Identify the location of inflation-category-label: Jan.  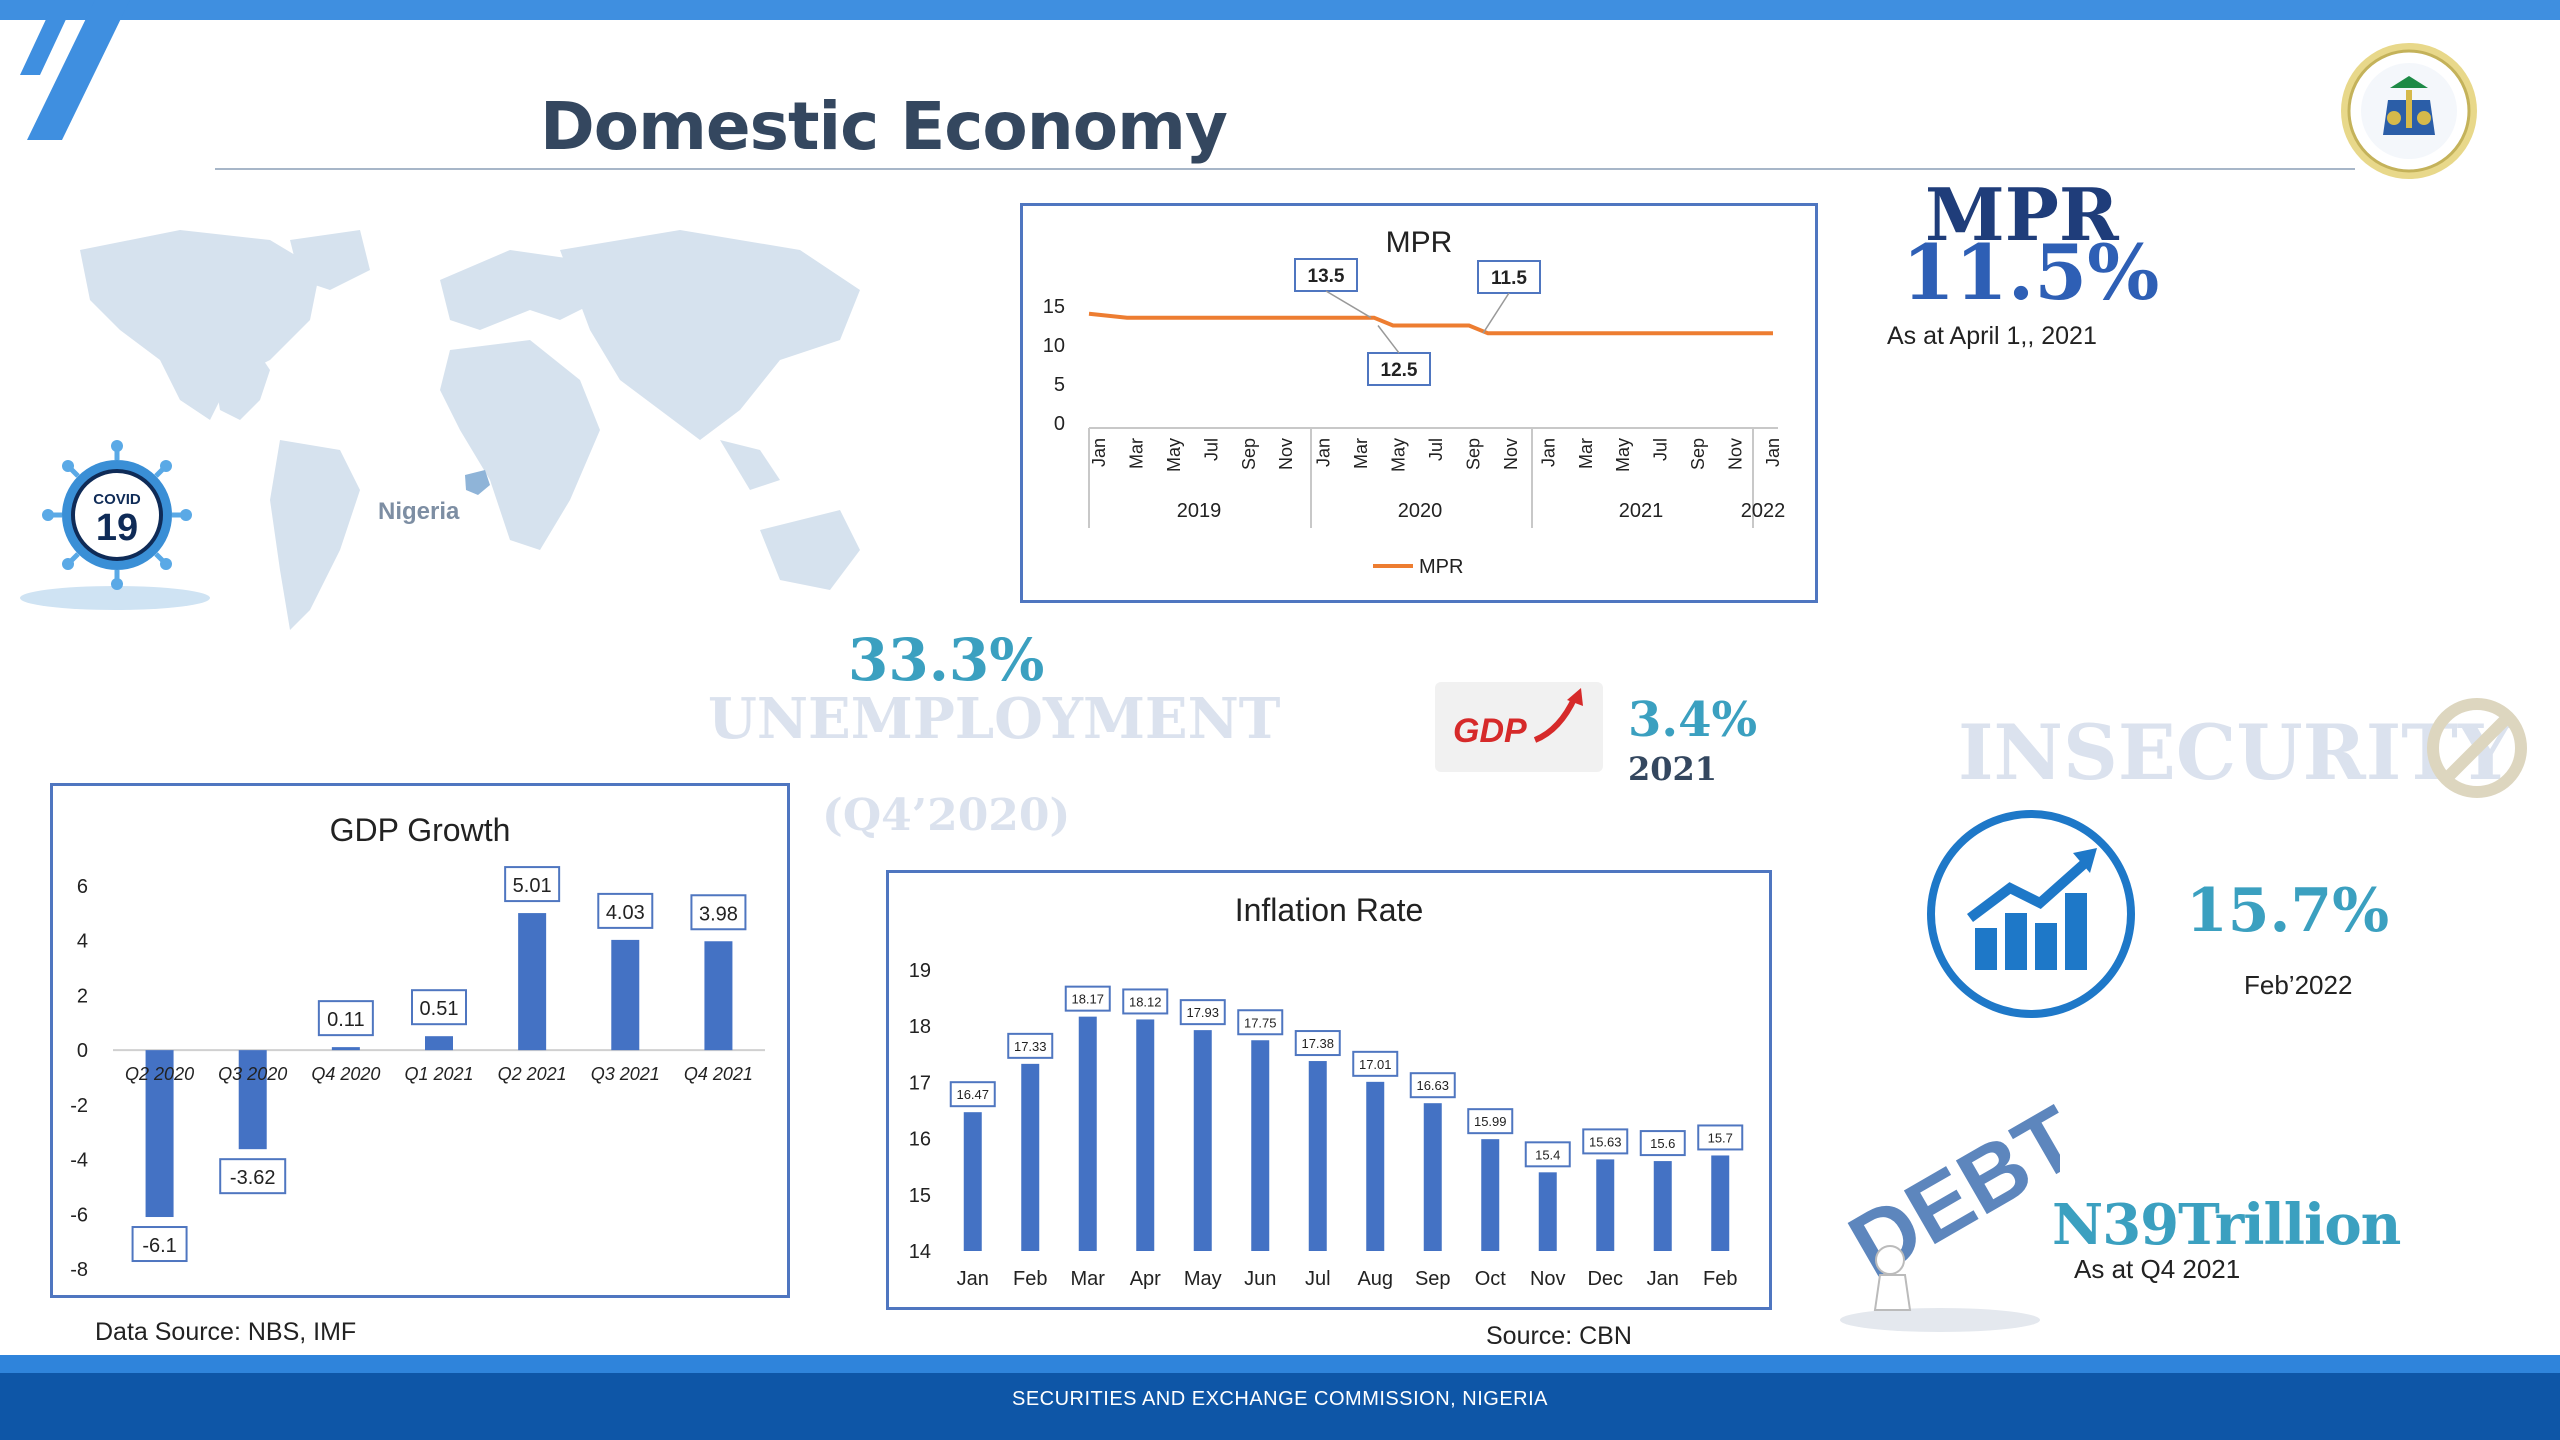
(973, 1279).